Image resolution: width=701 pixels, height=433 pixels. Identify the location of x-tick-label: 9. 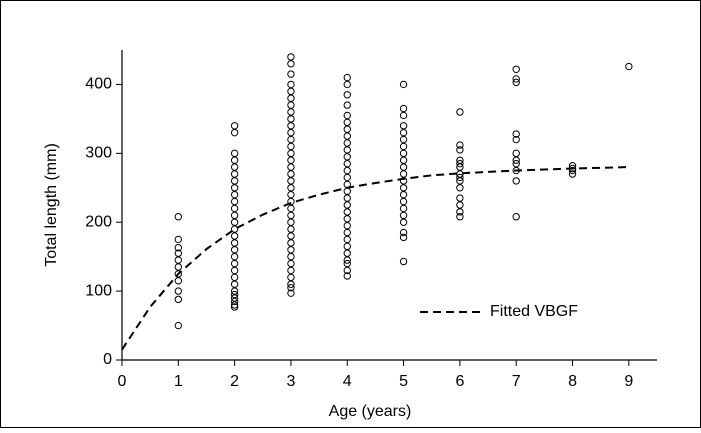
(628, 381).